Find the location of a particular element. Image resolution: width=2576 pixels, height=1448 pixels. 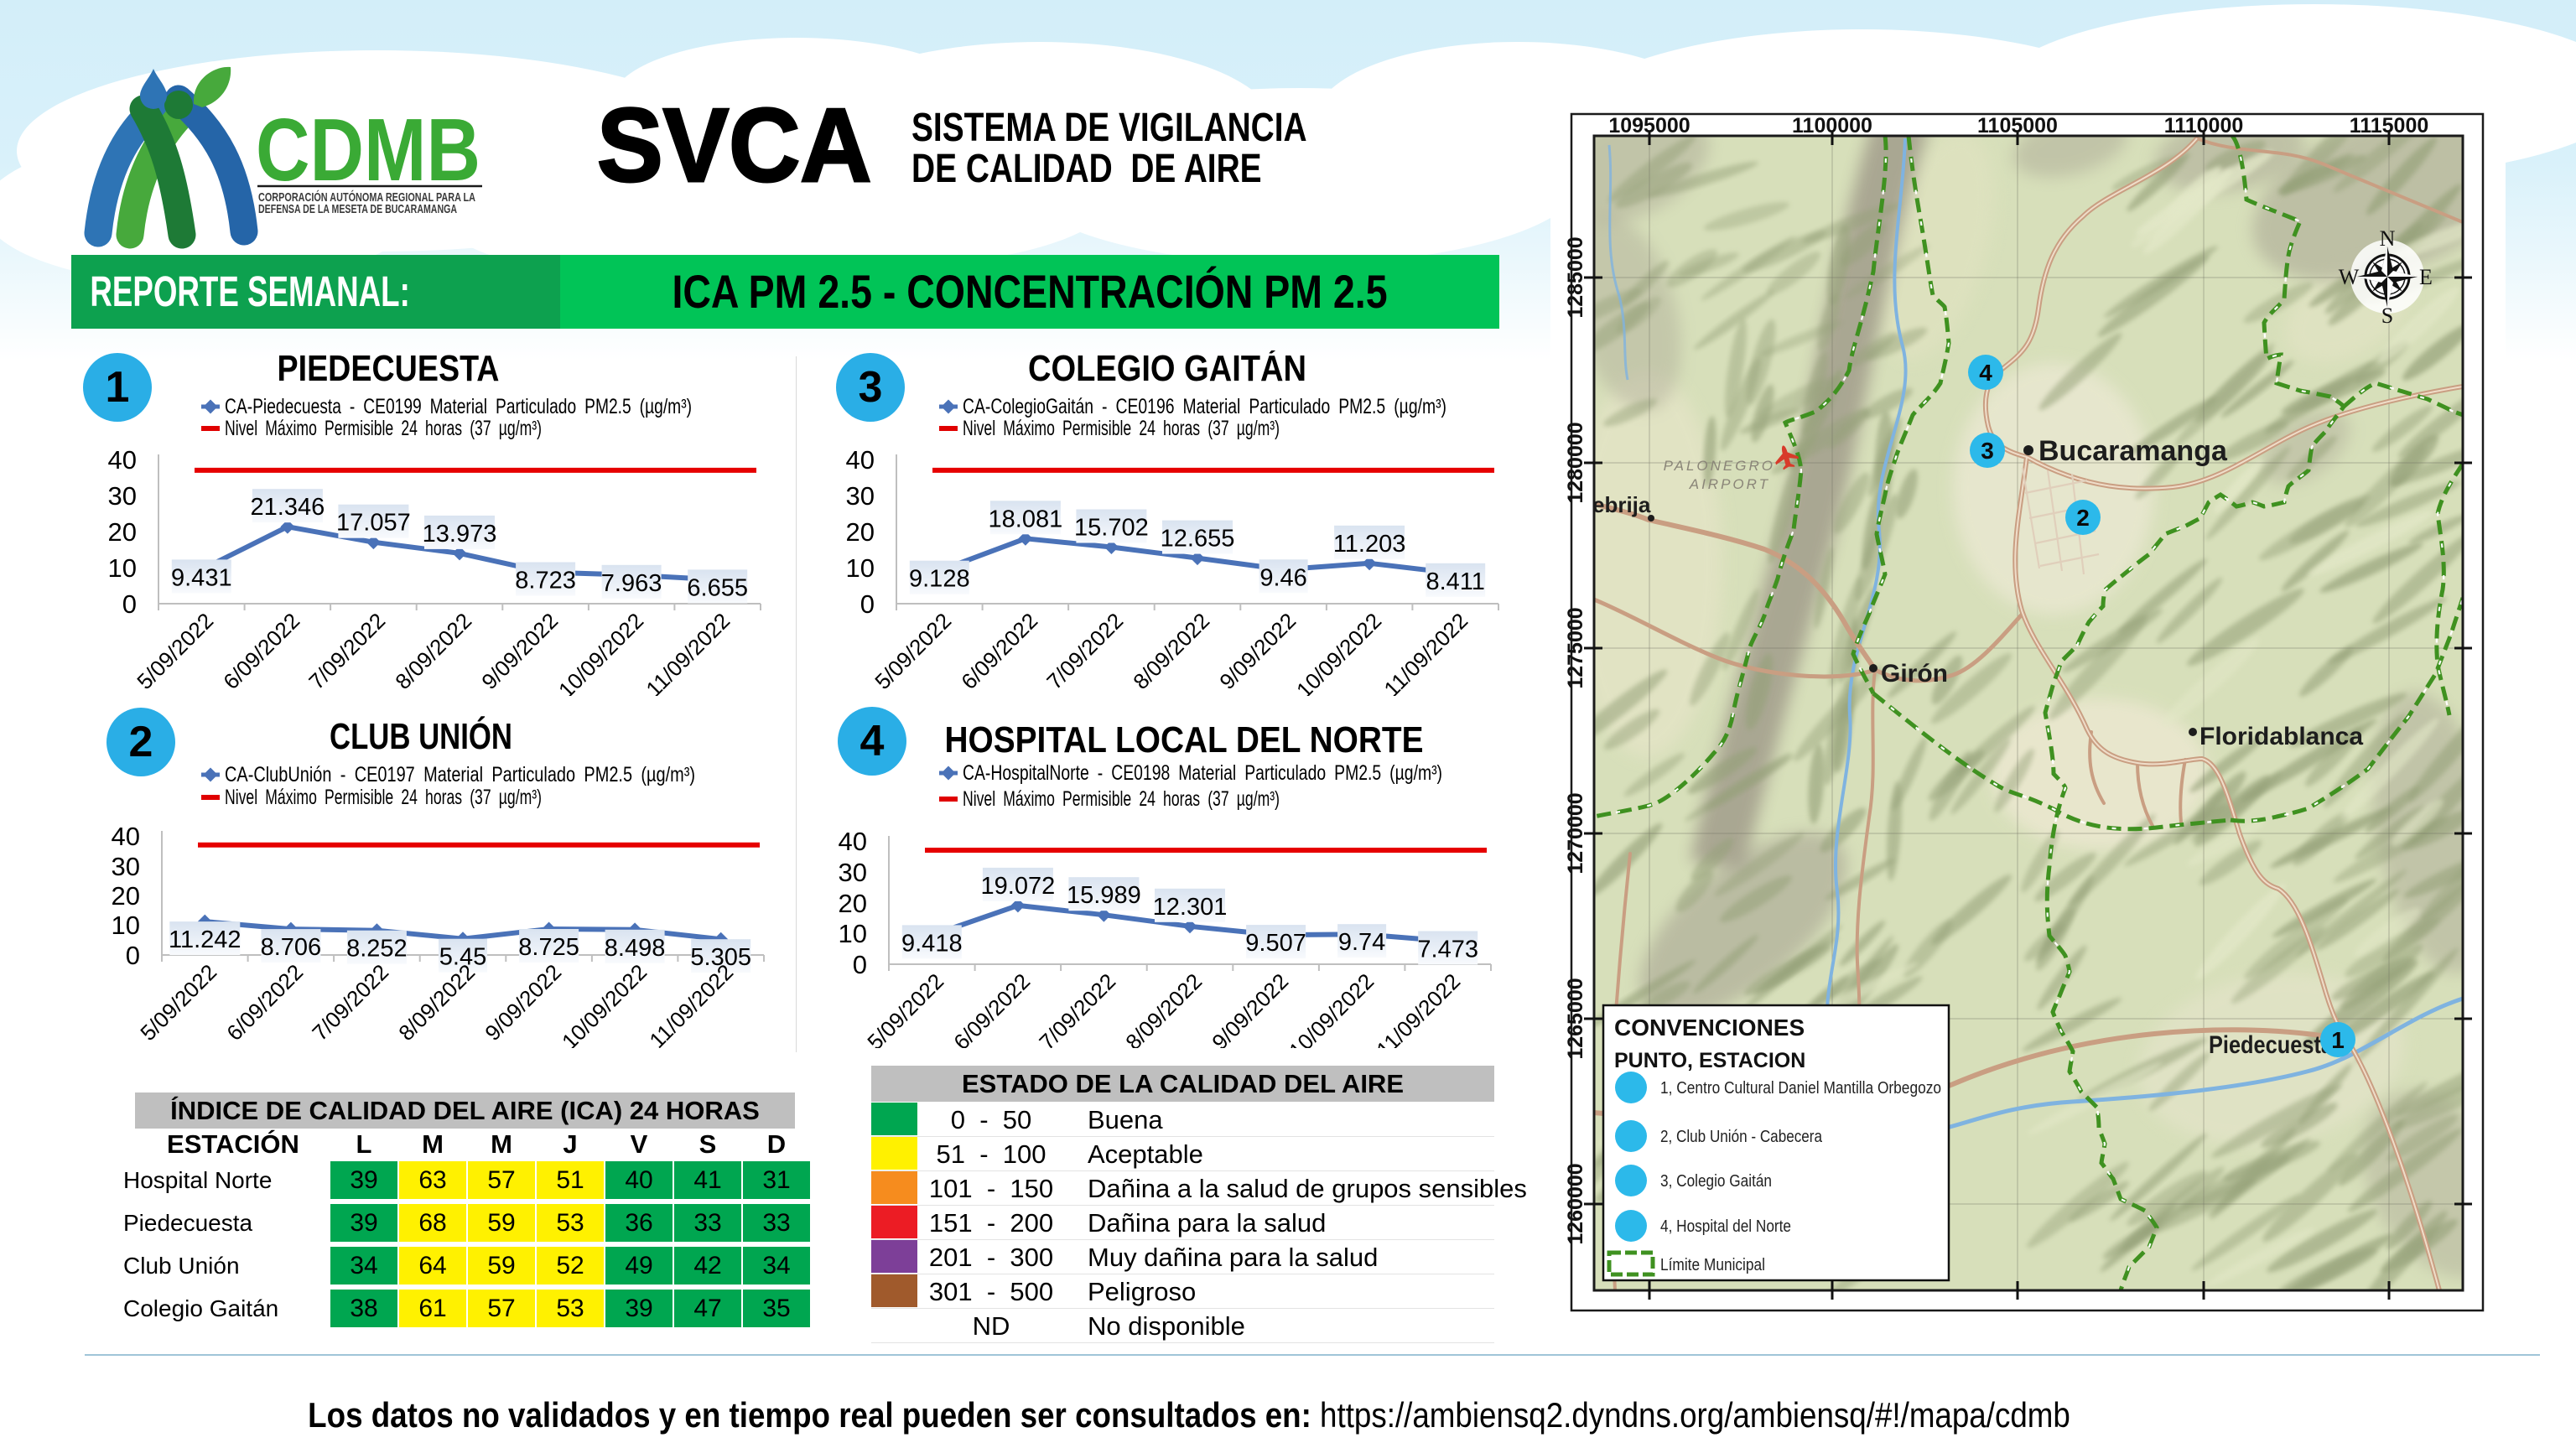

svg-text: 1260000 is located at coordinates (1575, 1203).